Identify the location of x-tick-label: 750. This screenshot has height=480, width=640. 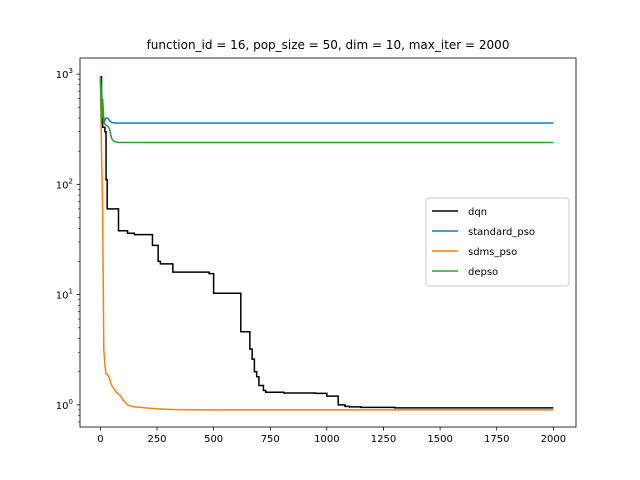
(270, 439).